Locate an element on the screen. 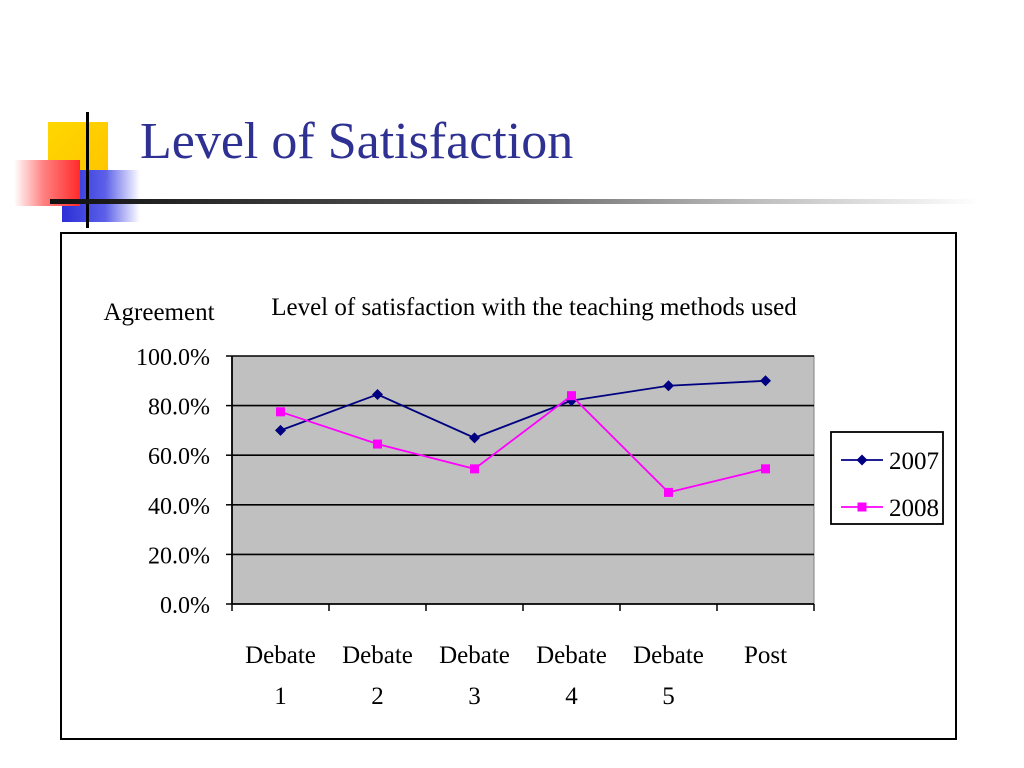 The width and height of the screenshot is (1024, 768). y-tick-label: 40.0% is located at coordinates (179, 507).